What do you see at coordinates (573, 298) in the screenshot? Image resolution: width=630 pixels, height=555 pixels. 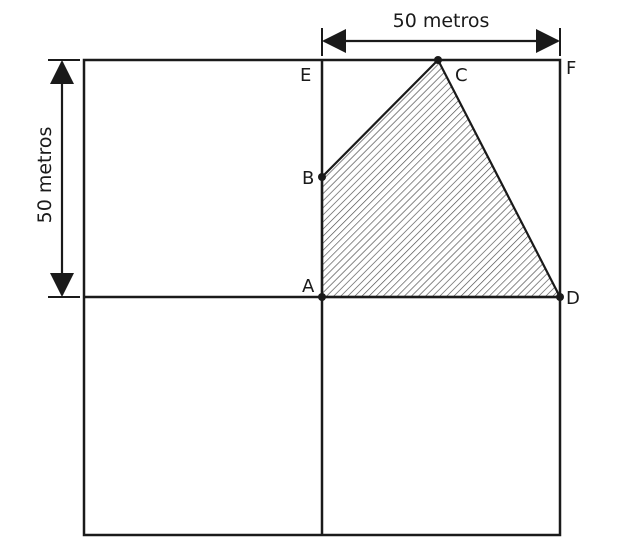 I see `label-d: D` at bounding box center [573, 298].